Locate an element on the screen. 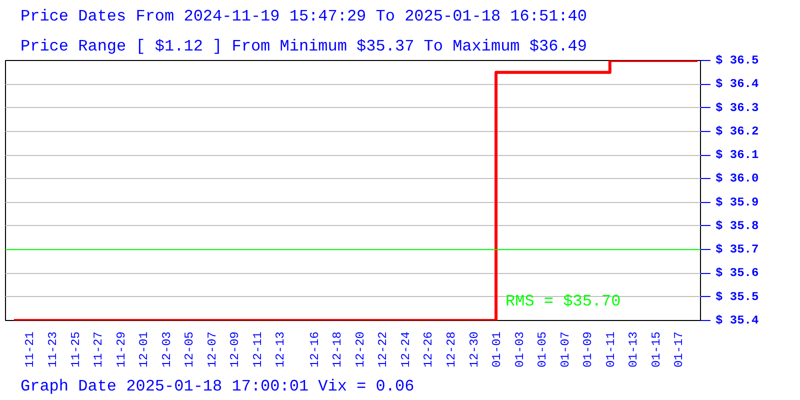  x-tick-label: 01-09 is located at coordinates (588, 349).